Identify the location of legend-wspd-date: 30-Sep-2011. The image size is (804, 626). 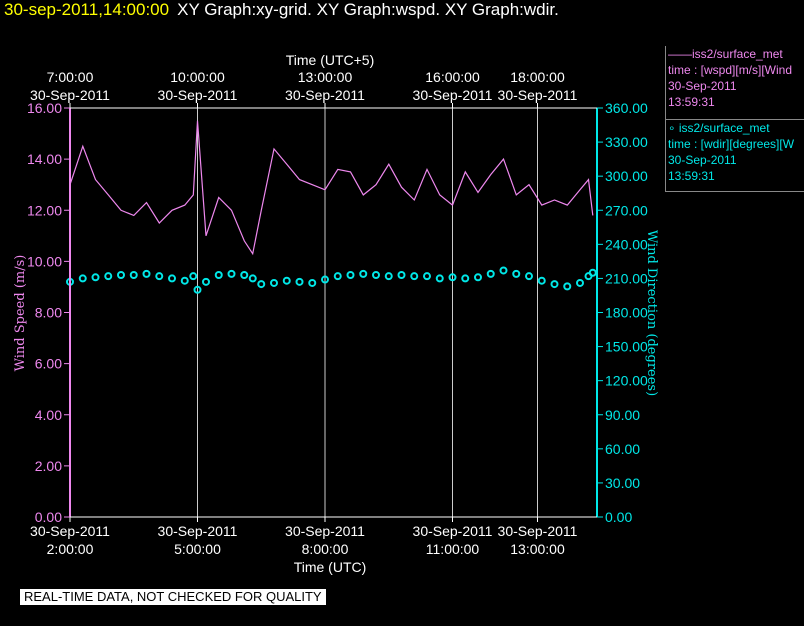
(702, 86).